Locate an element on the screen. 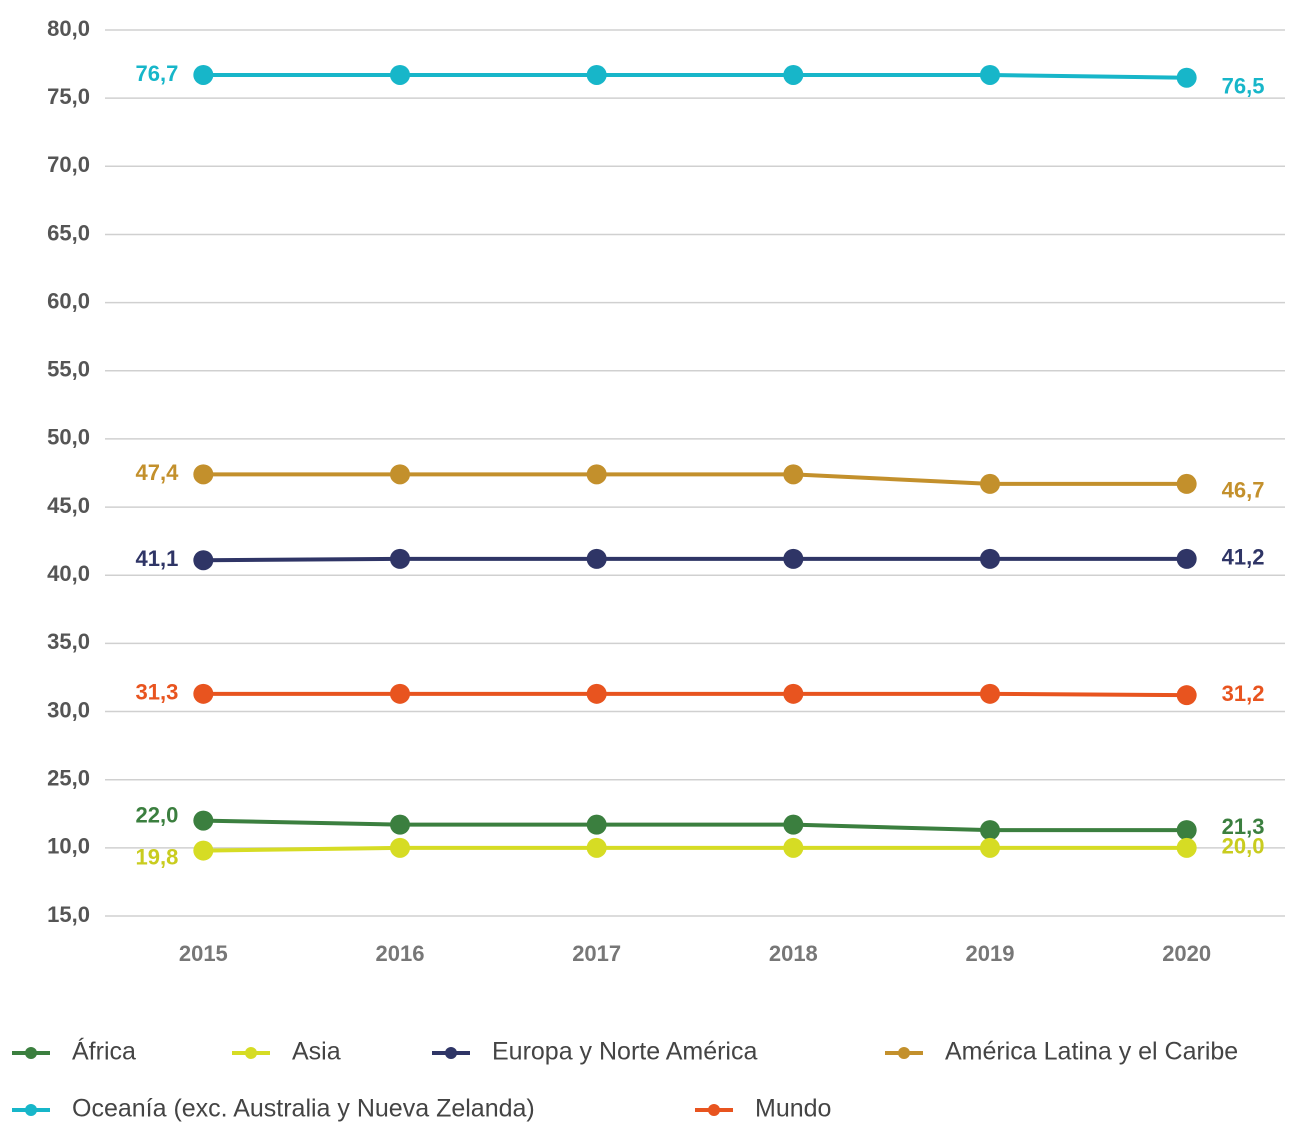 This screenshot has height=1130, width=1289. data-label: 46,7 is located at coordinates (1243, 490).